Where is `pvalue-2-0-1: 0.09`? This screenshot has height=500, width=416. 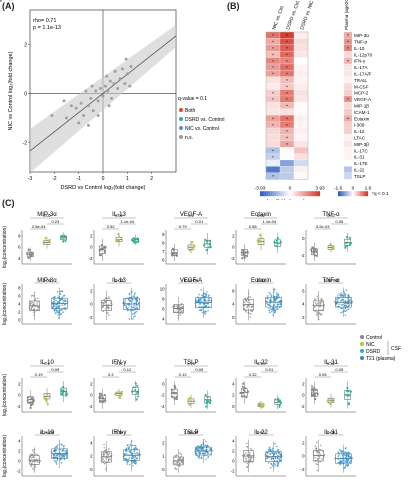 pvalue-2-0-1: 0.09 is located at coordinates (55, 369).